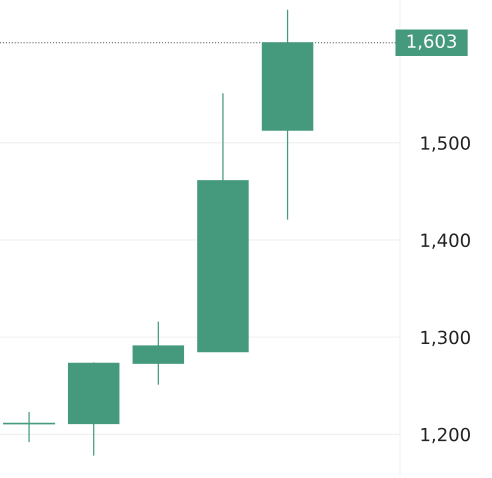 This screenshot has height=478, width=492. What do you see at coordinates (445, 436) in the screenshot?
I see `y-tick-label: 1,200` at bounding box center [445, 436].